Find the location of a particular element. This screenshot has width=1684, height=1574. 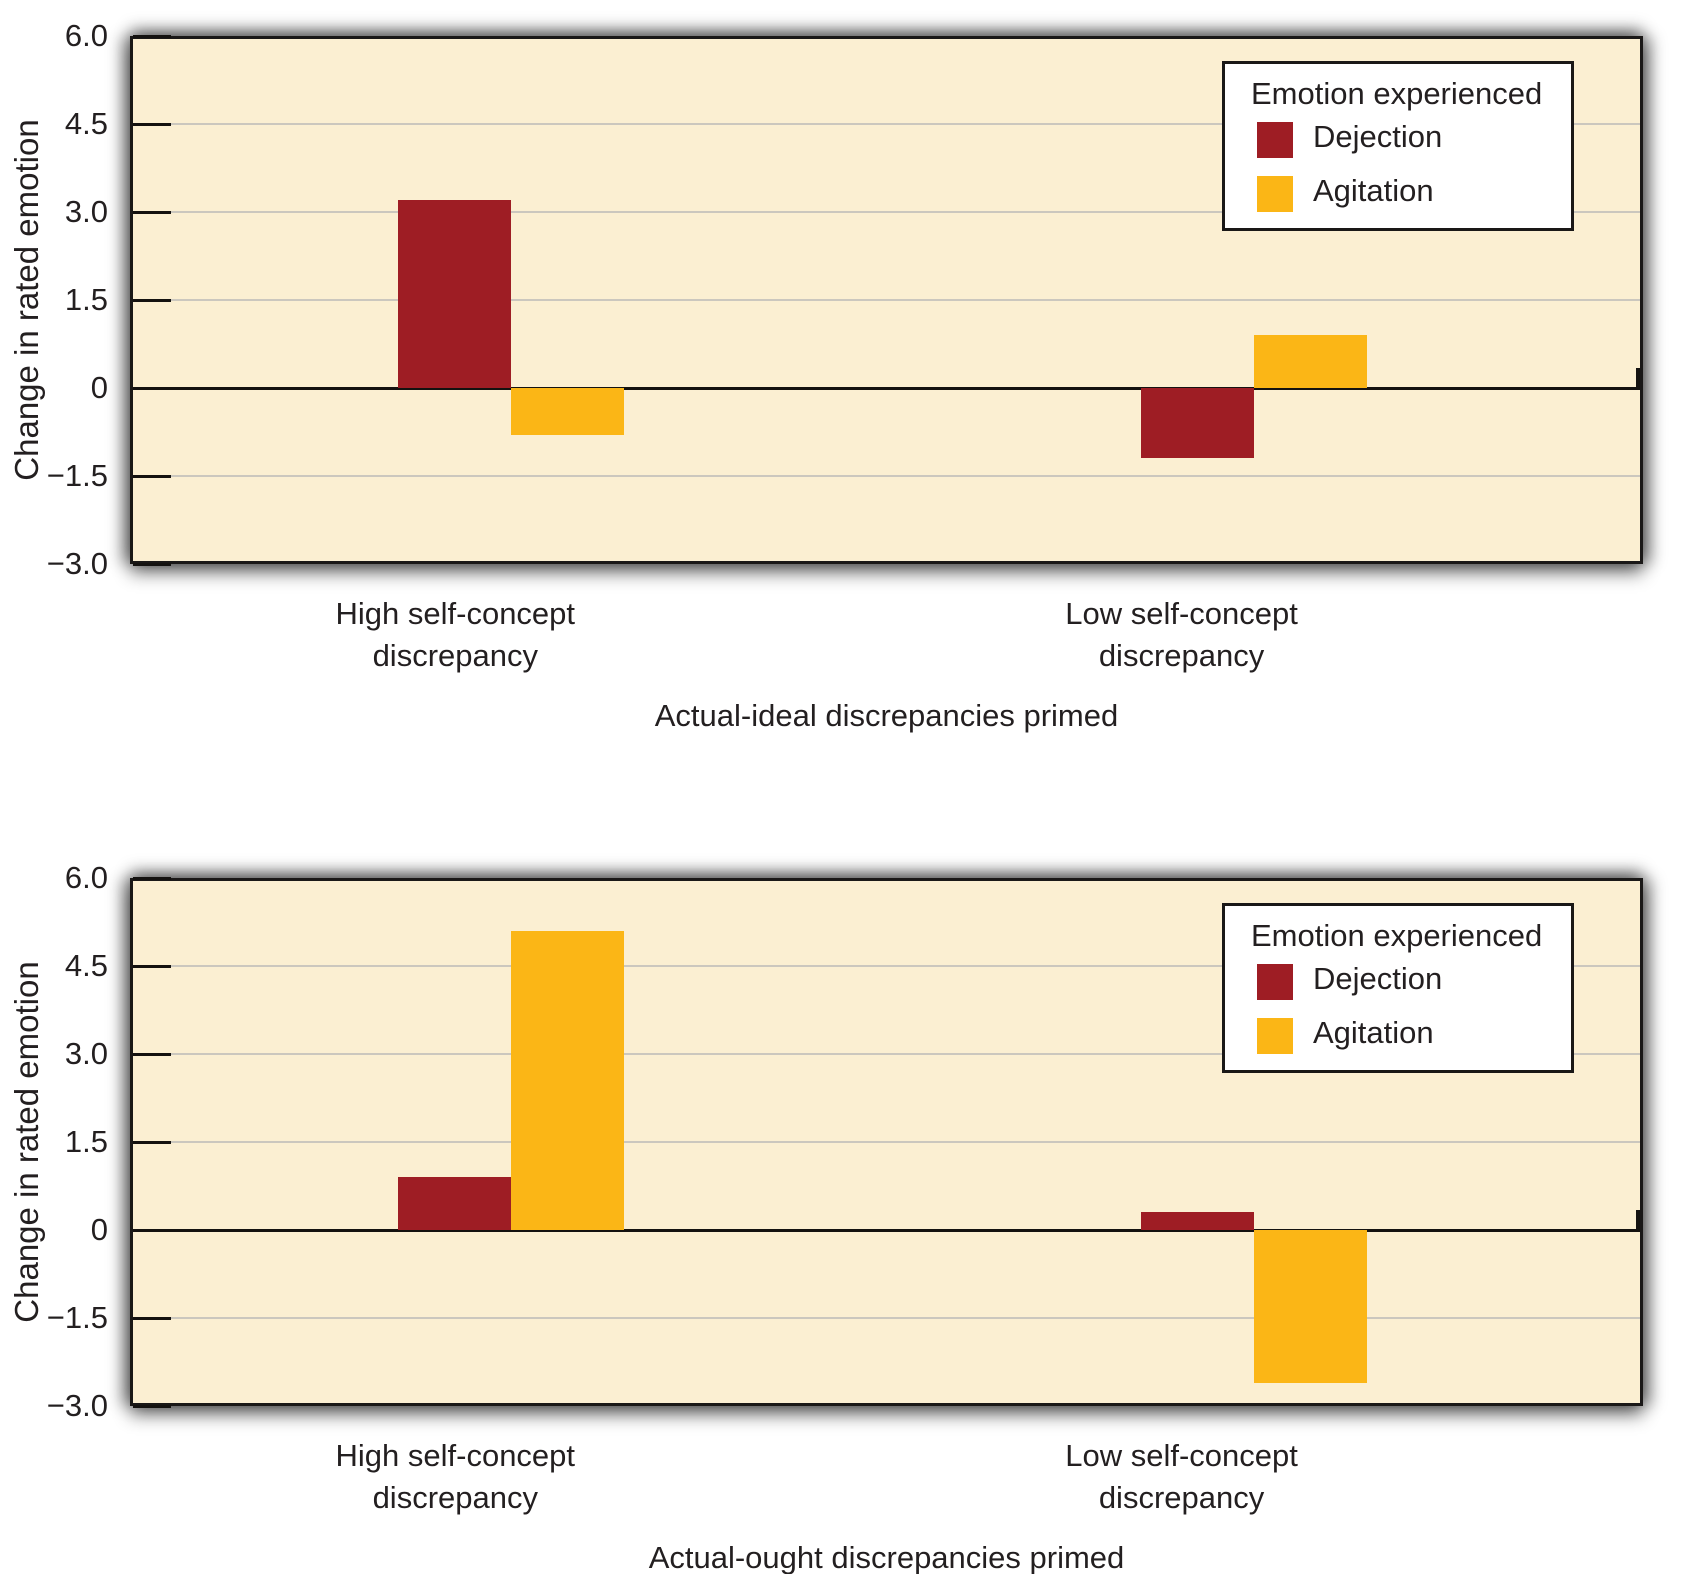

x-axis-title: Actual-ideal discrepancies primed is located at coordinates (886, 715).